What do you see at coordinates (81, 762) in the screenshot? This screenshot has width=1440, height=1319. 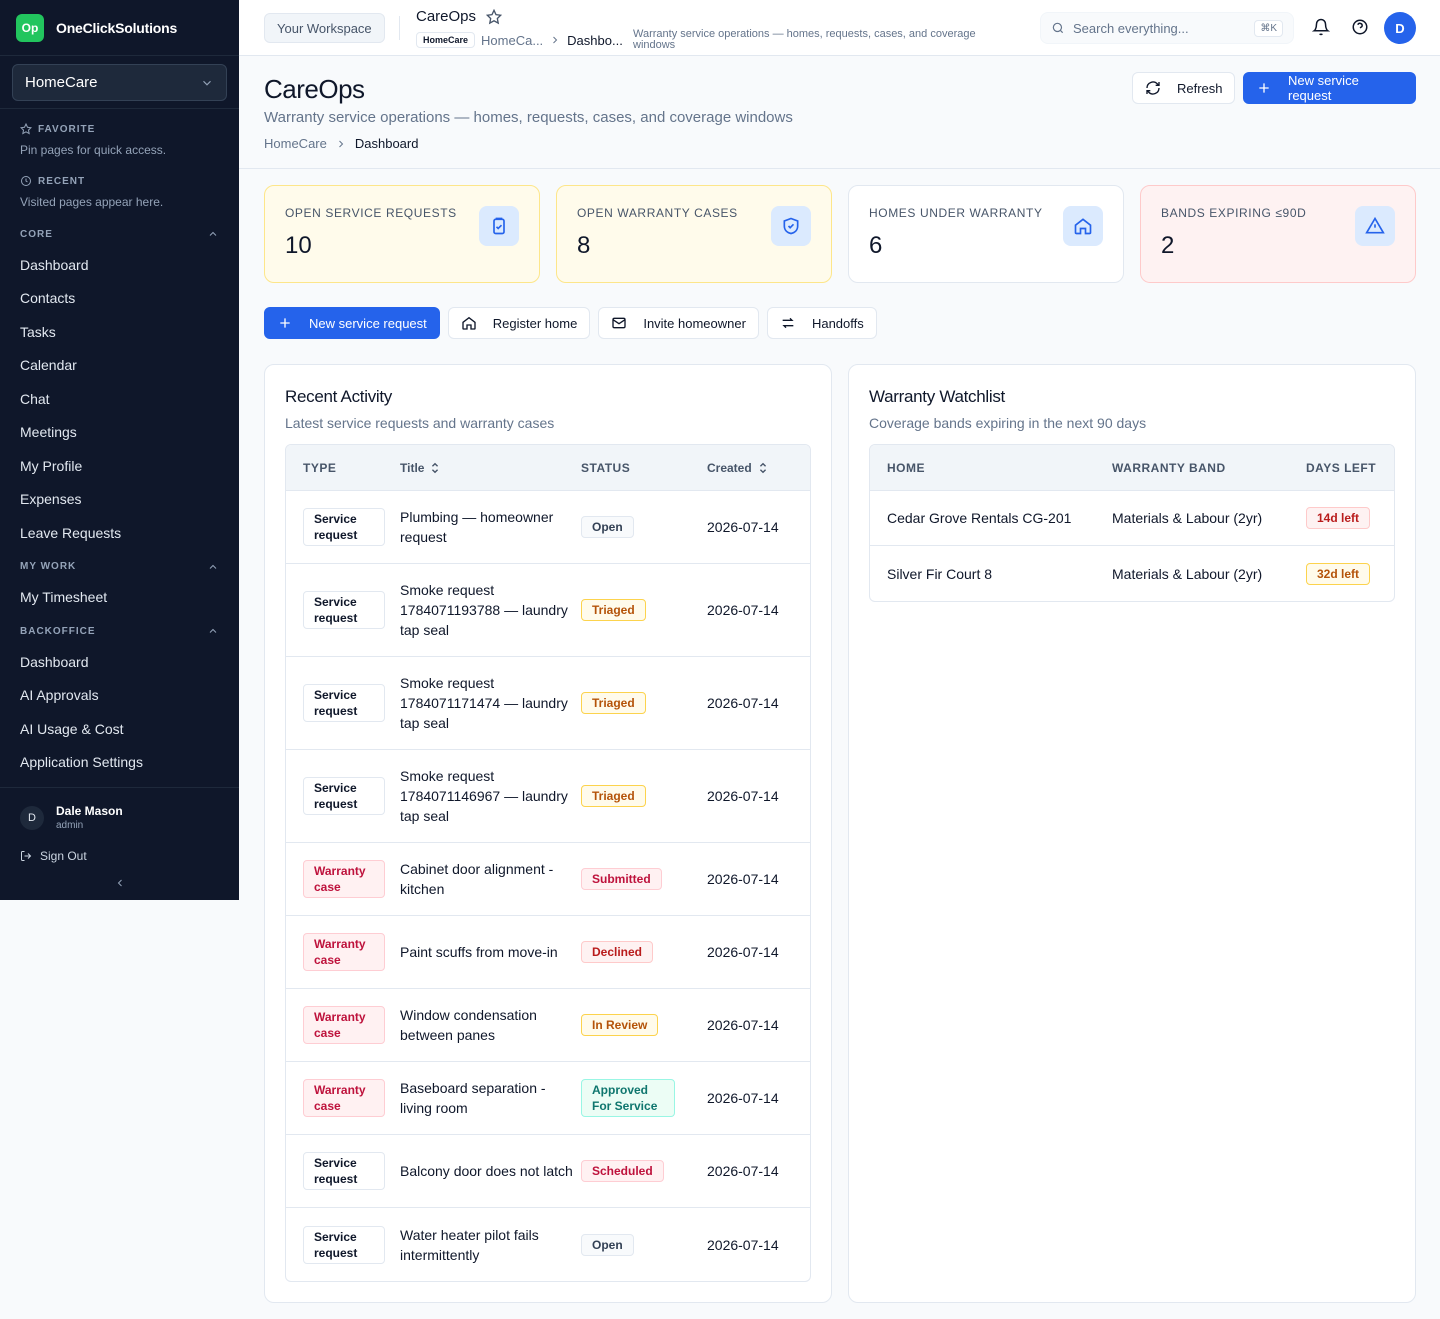 I see `sidebar-item-application-settings: Application Settings` at bounding box center [81, 762].